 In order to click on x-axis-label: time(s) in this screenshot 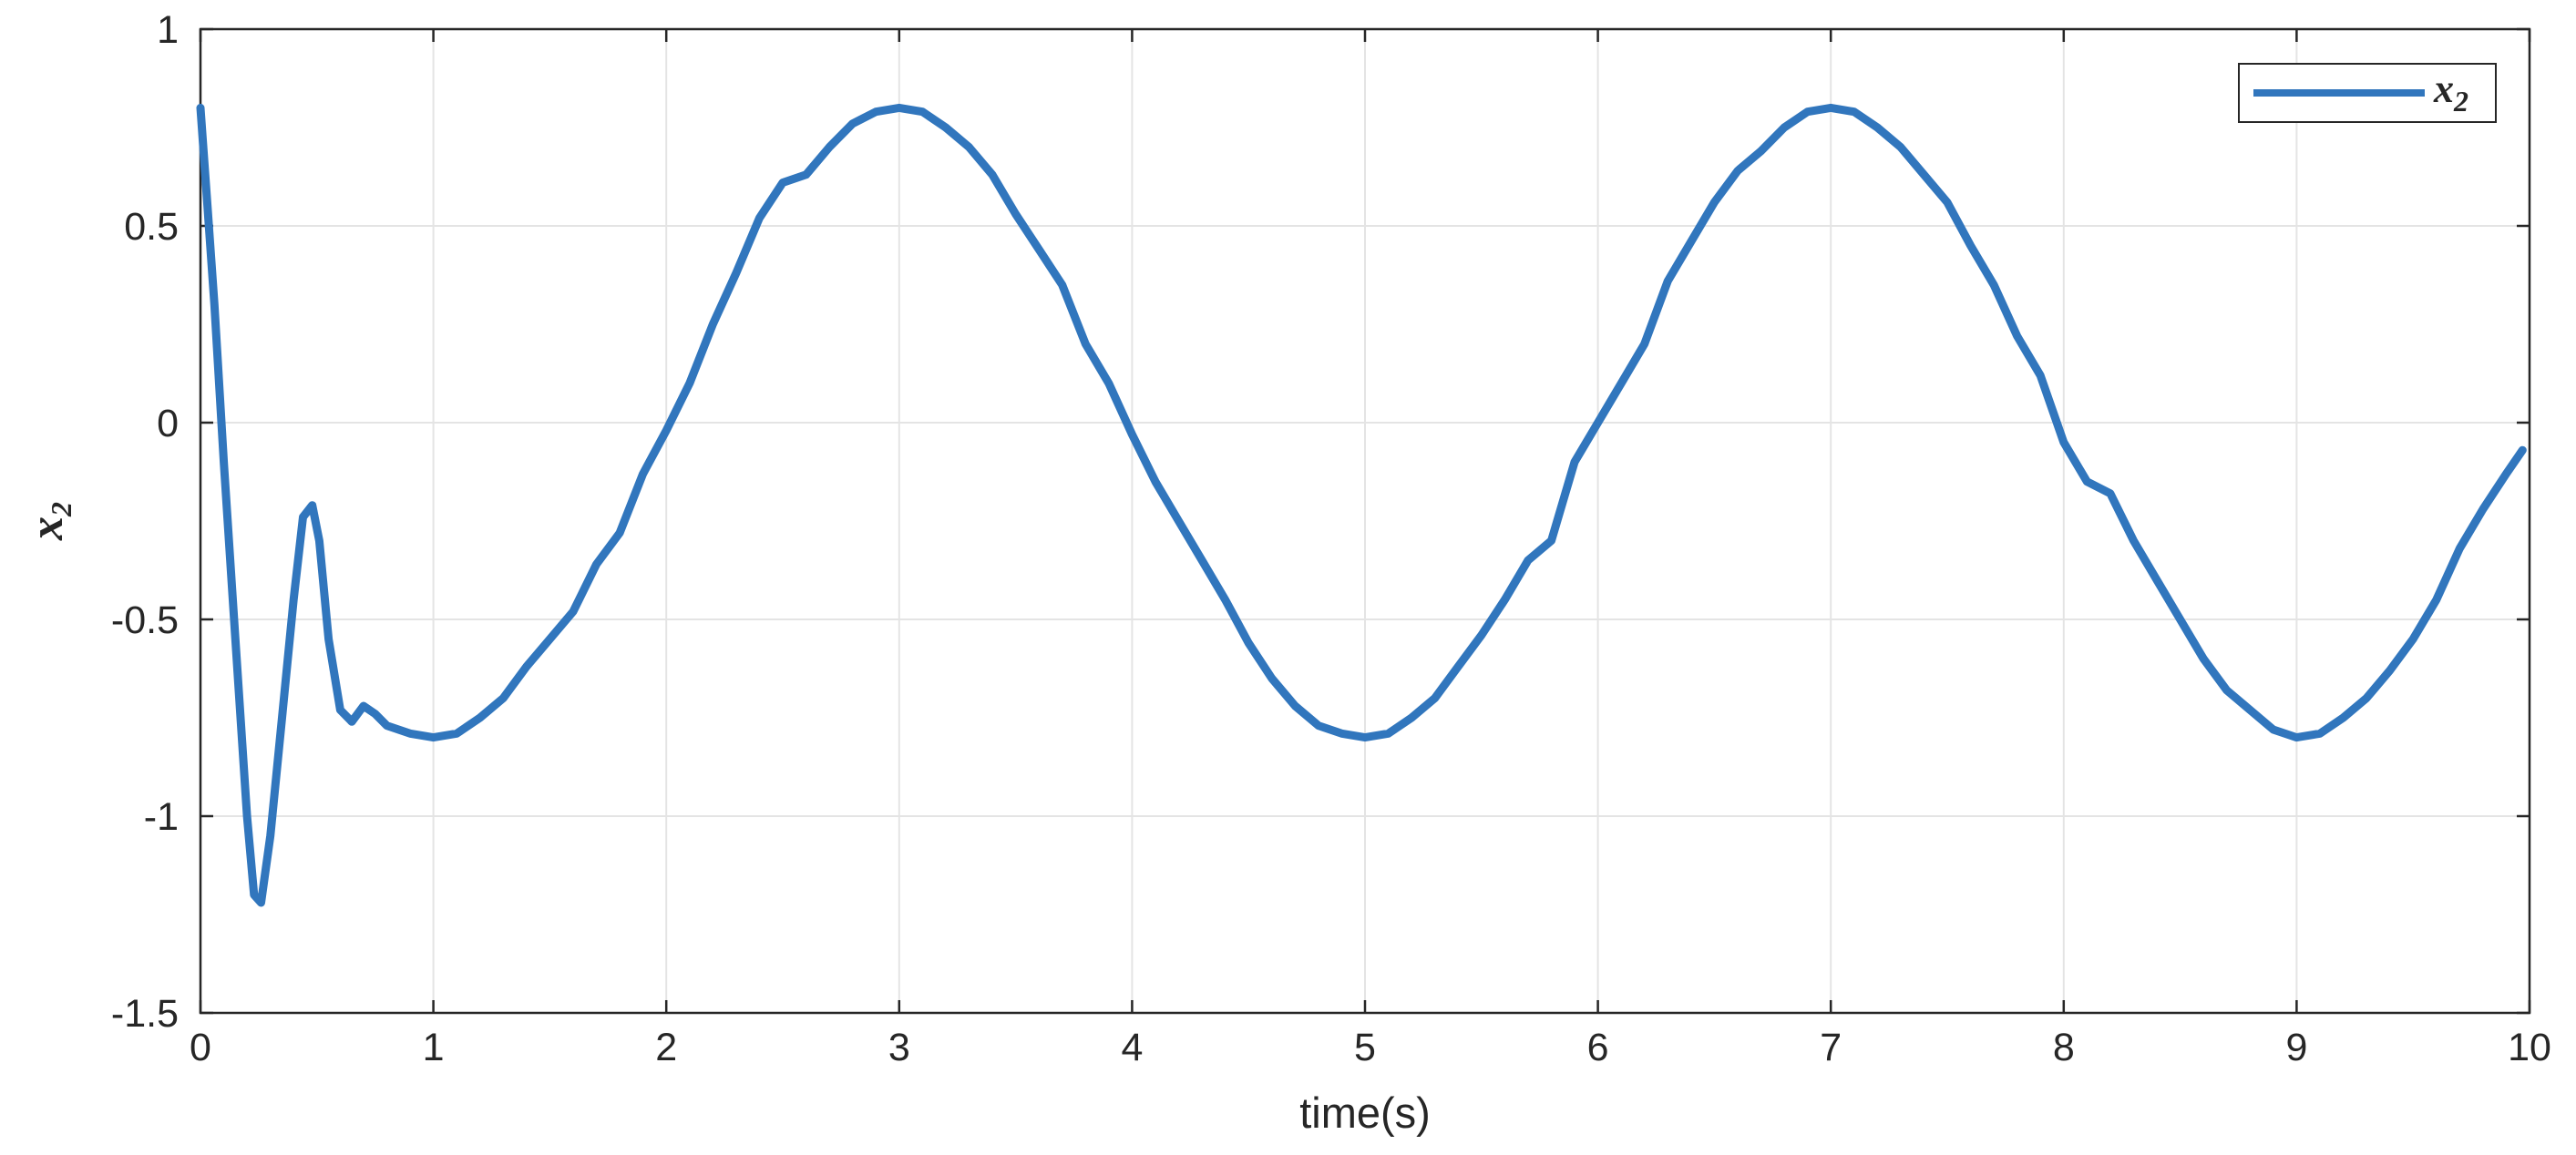, I will do `click(1365, 1113)`.